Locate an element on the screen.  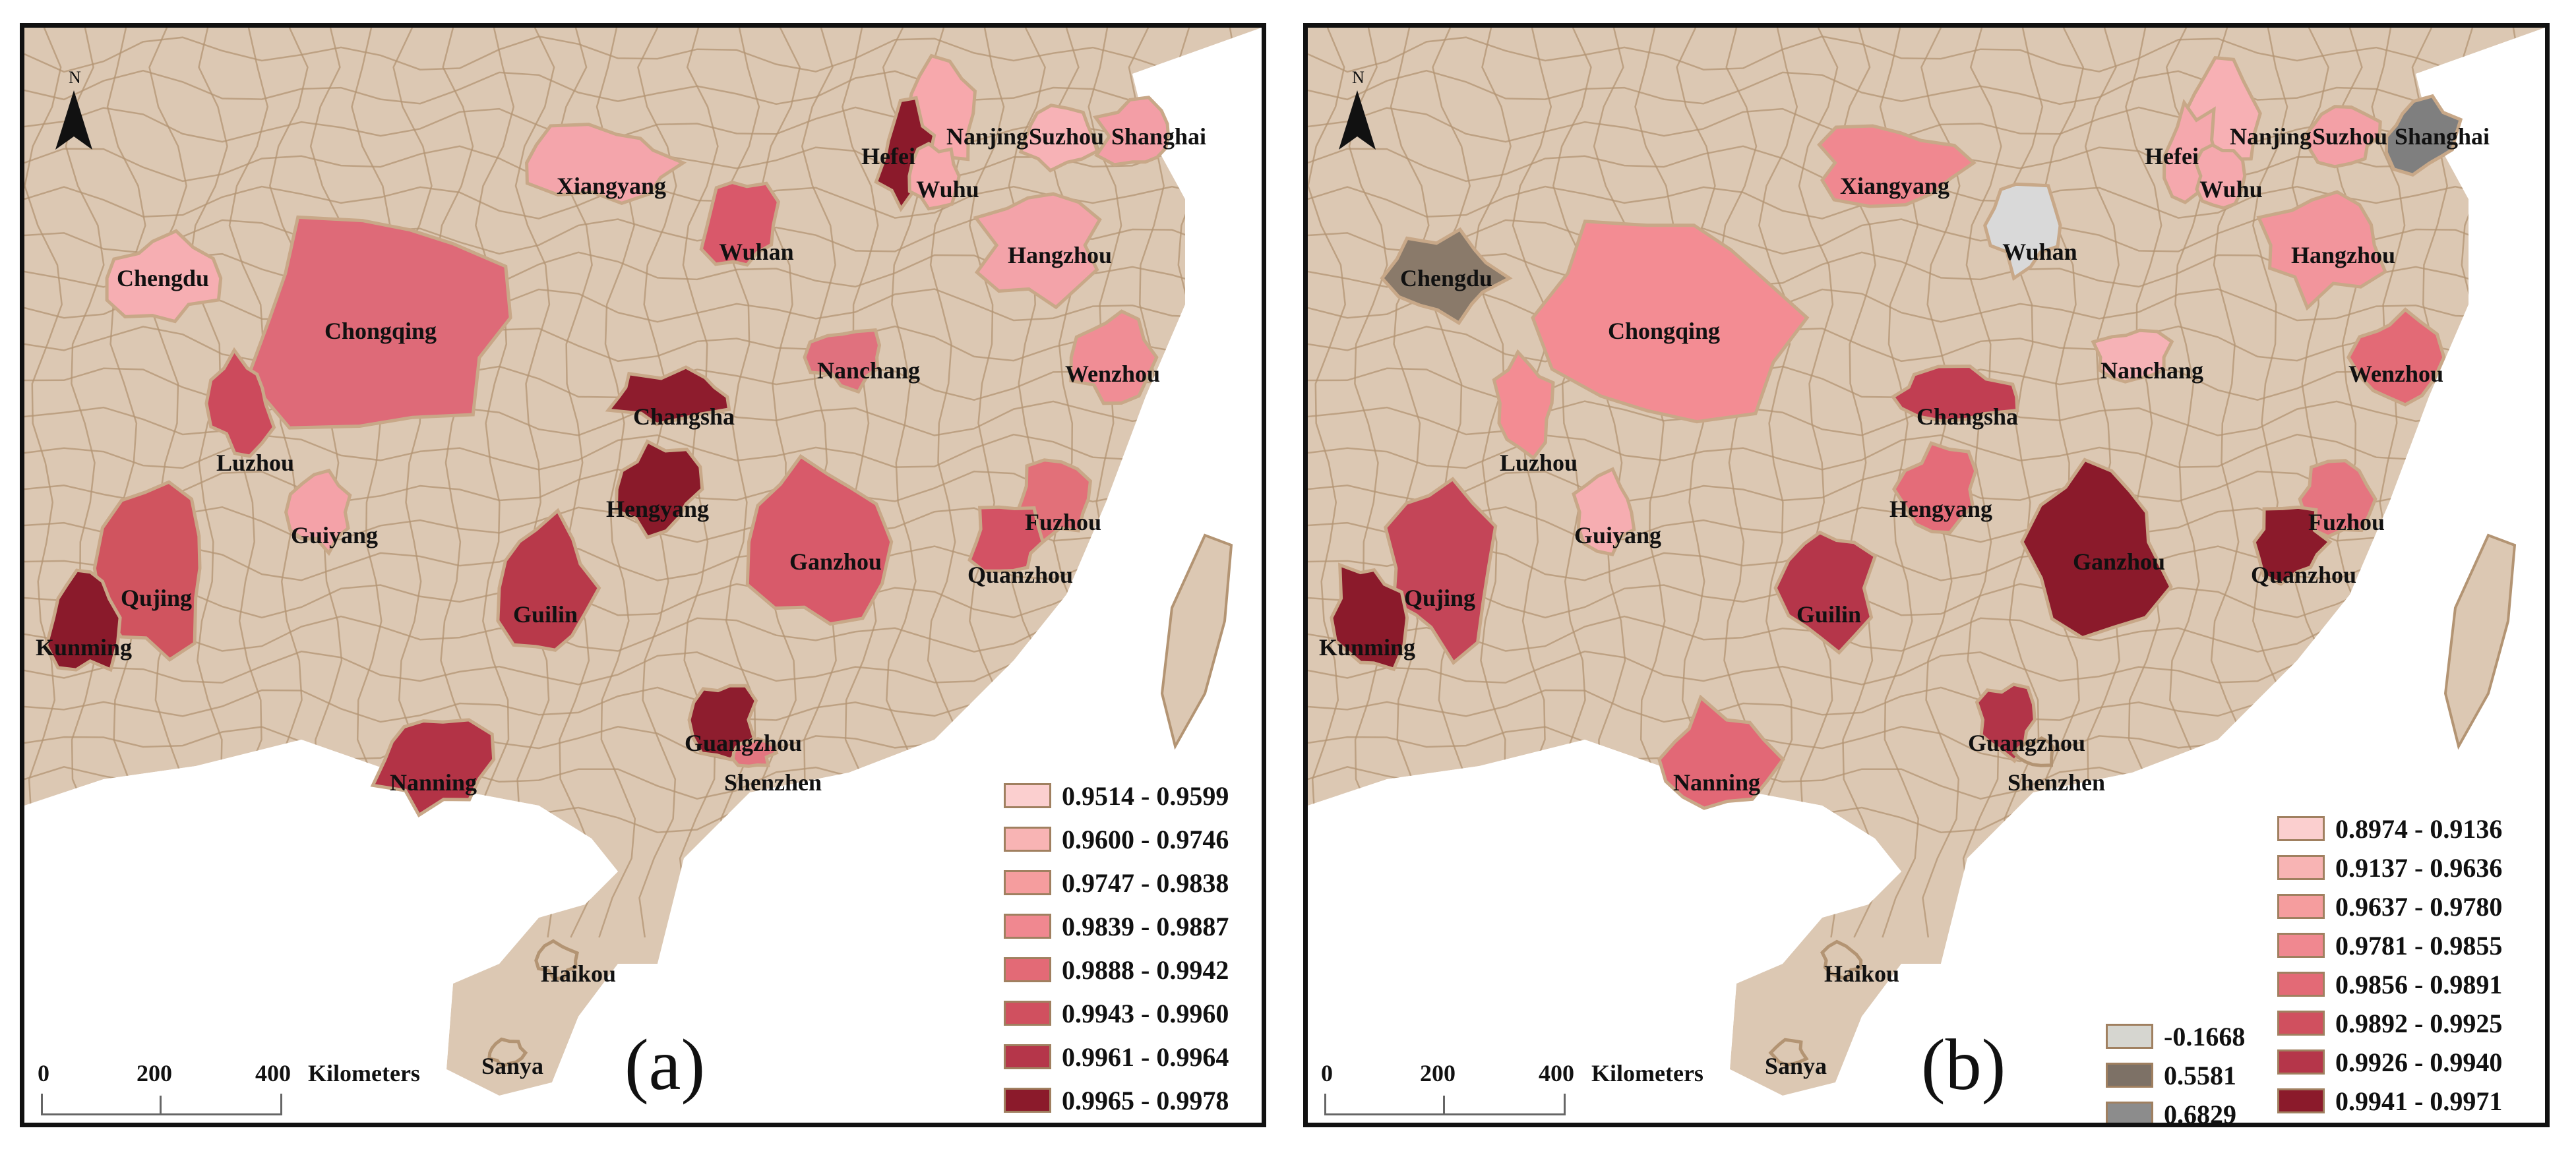
north-arrow-icon: N is located at coordinates (74, 110).